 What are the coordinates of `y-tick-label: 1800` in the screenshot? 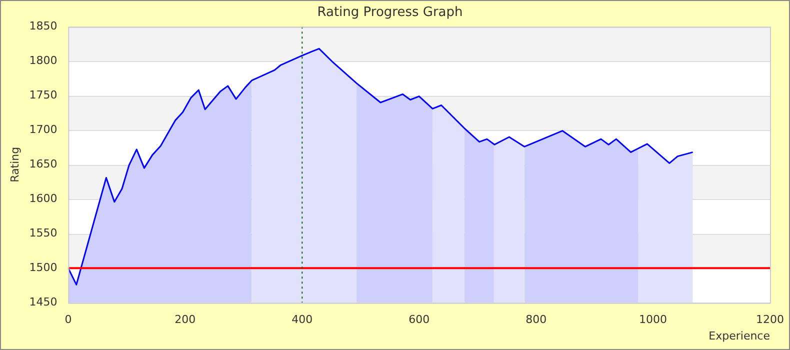 It's located at (43, 60).